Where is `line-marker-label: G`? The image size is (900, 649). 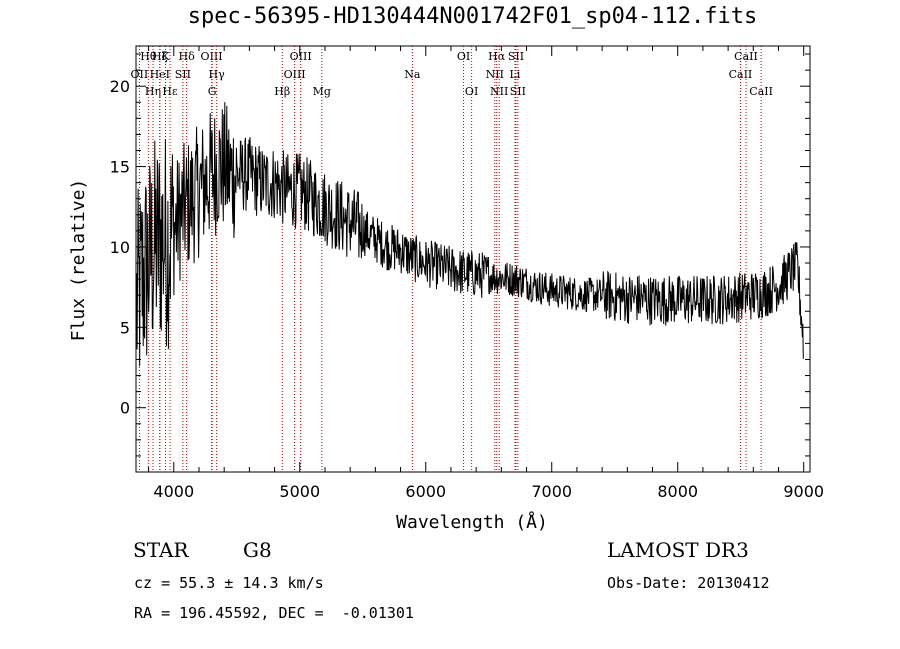
line-marker-label: G is located at coordinates (212, 91).